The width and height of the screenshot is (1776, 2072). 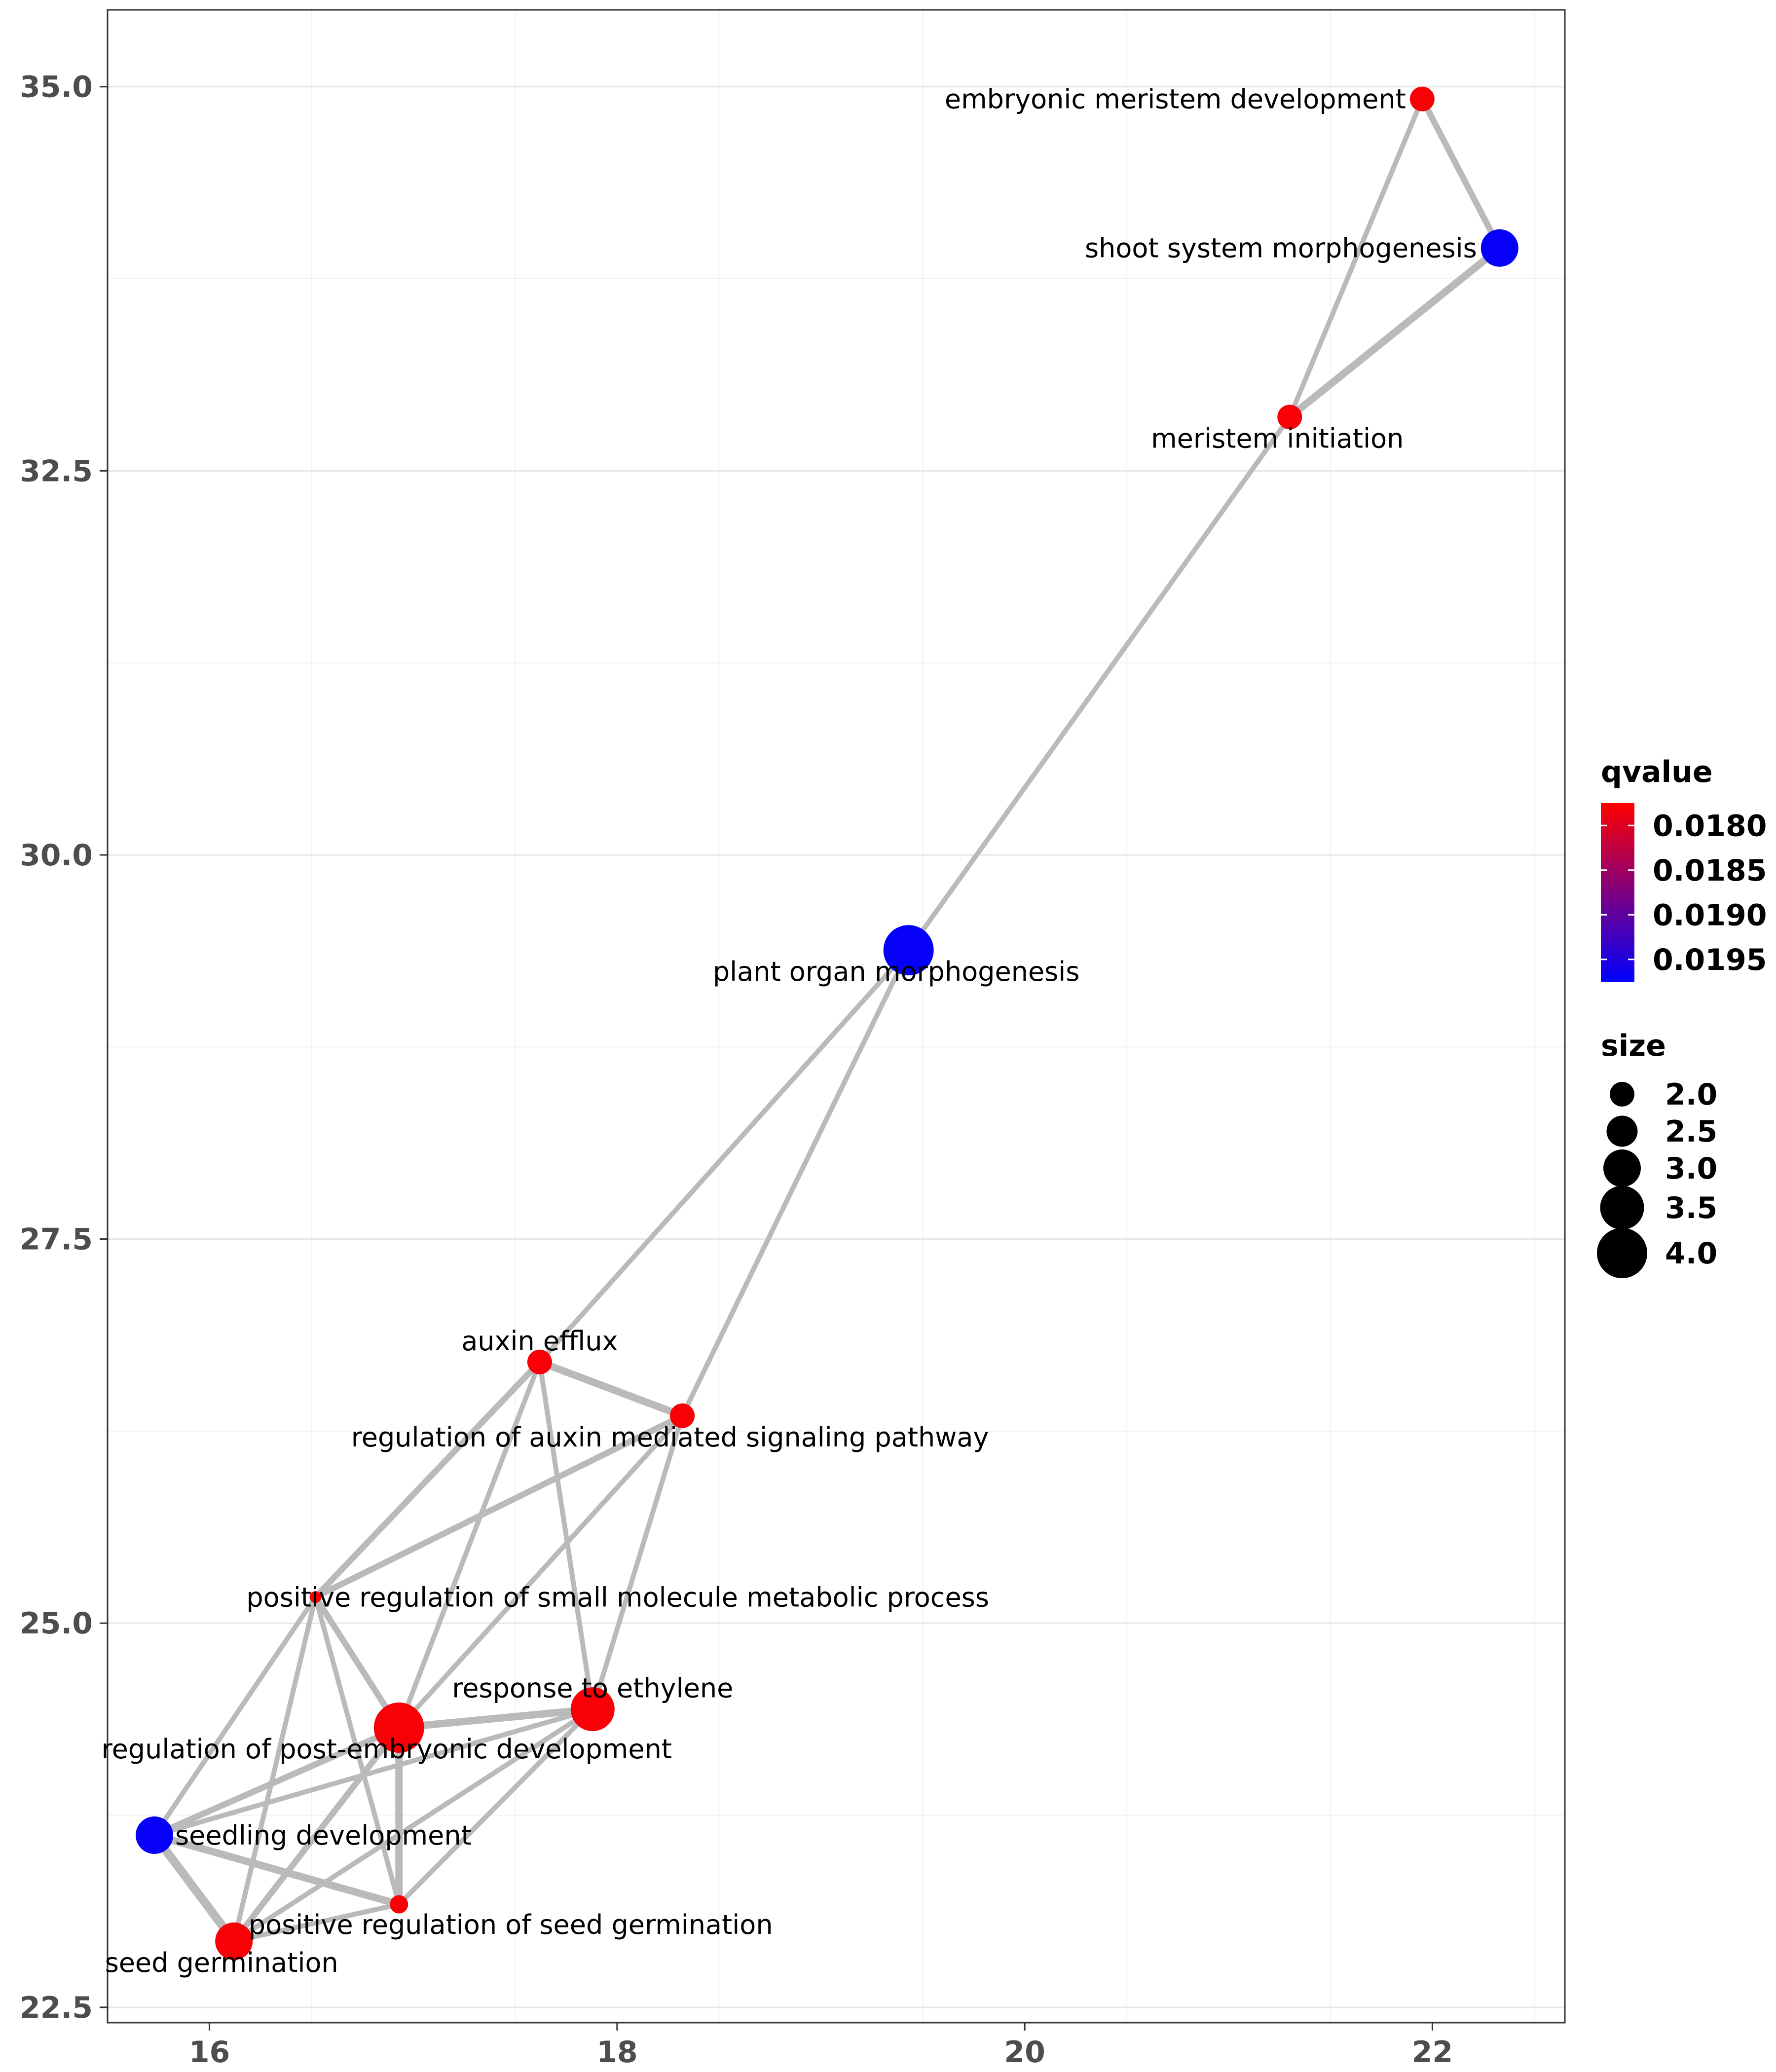 I want to click on node-label-seedgerm: seed germination, so click(x=222, y=1963).